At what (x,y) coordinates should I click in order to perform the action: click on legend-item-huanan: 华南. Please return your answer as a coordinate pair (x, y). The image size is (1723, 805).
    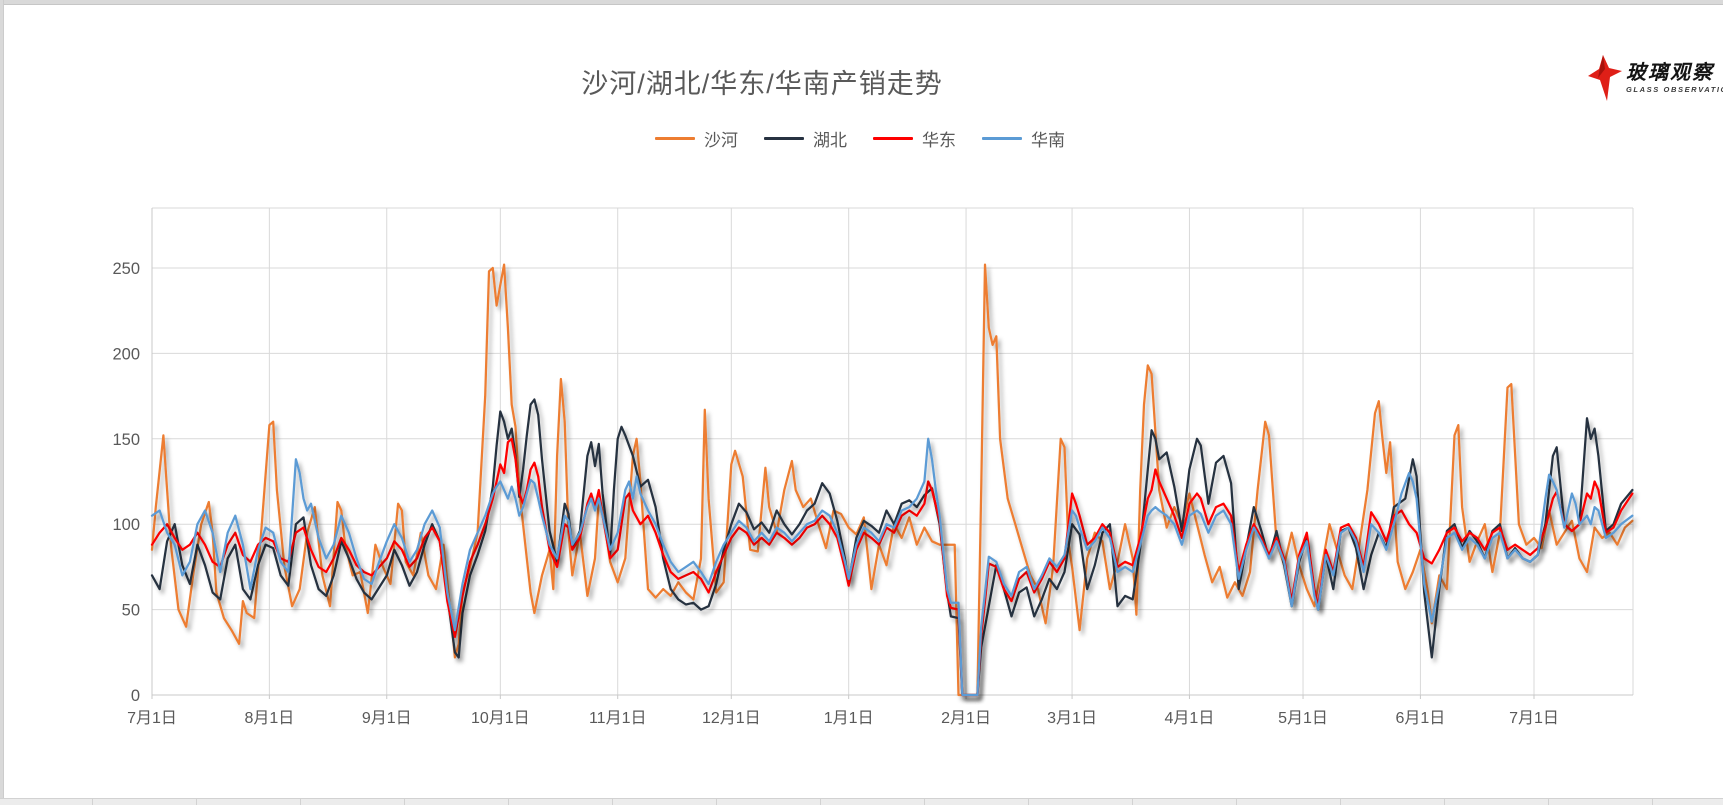
    Looking at the image, I should click on (1023, 138).